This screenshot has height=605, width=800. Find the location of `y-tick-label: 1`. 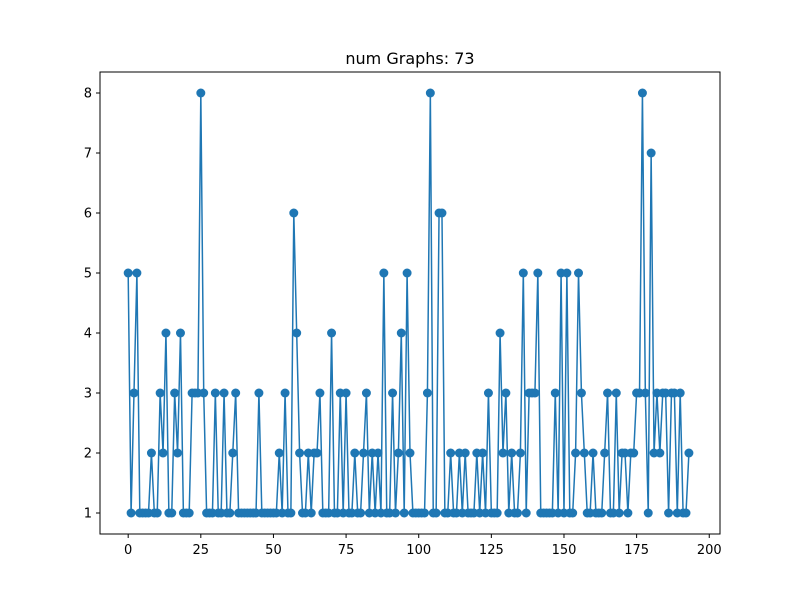

y-tick-label: 1 is located at coordinates (88, 514).